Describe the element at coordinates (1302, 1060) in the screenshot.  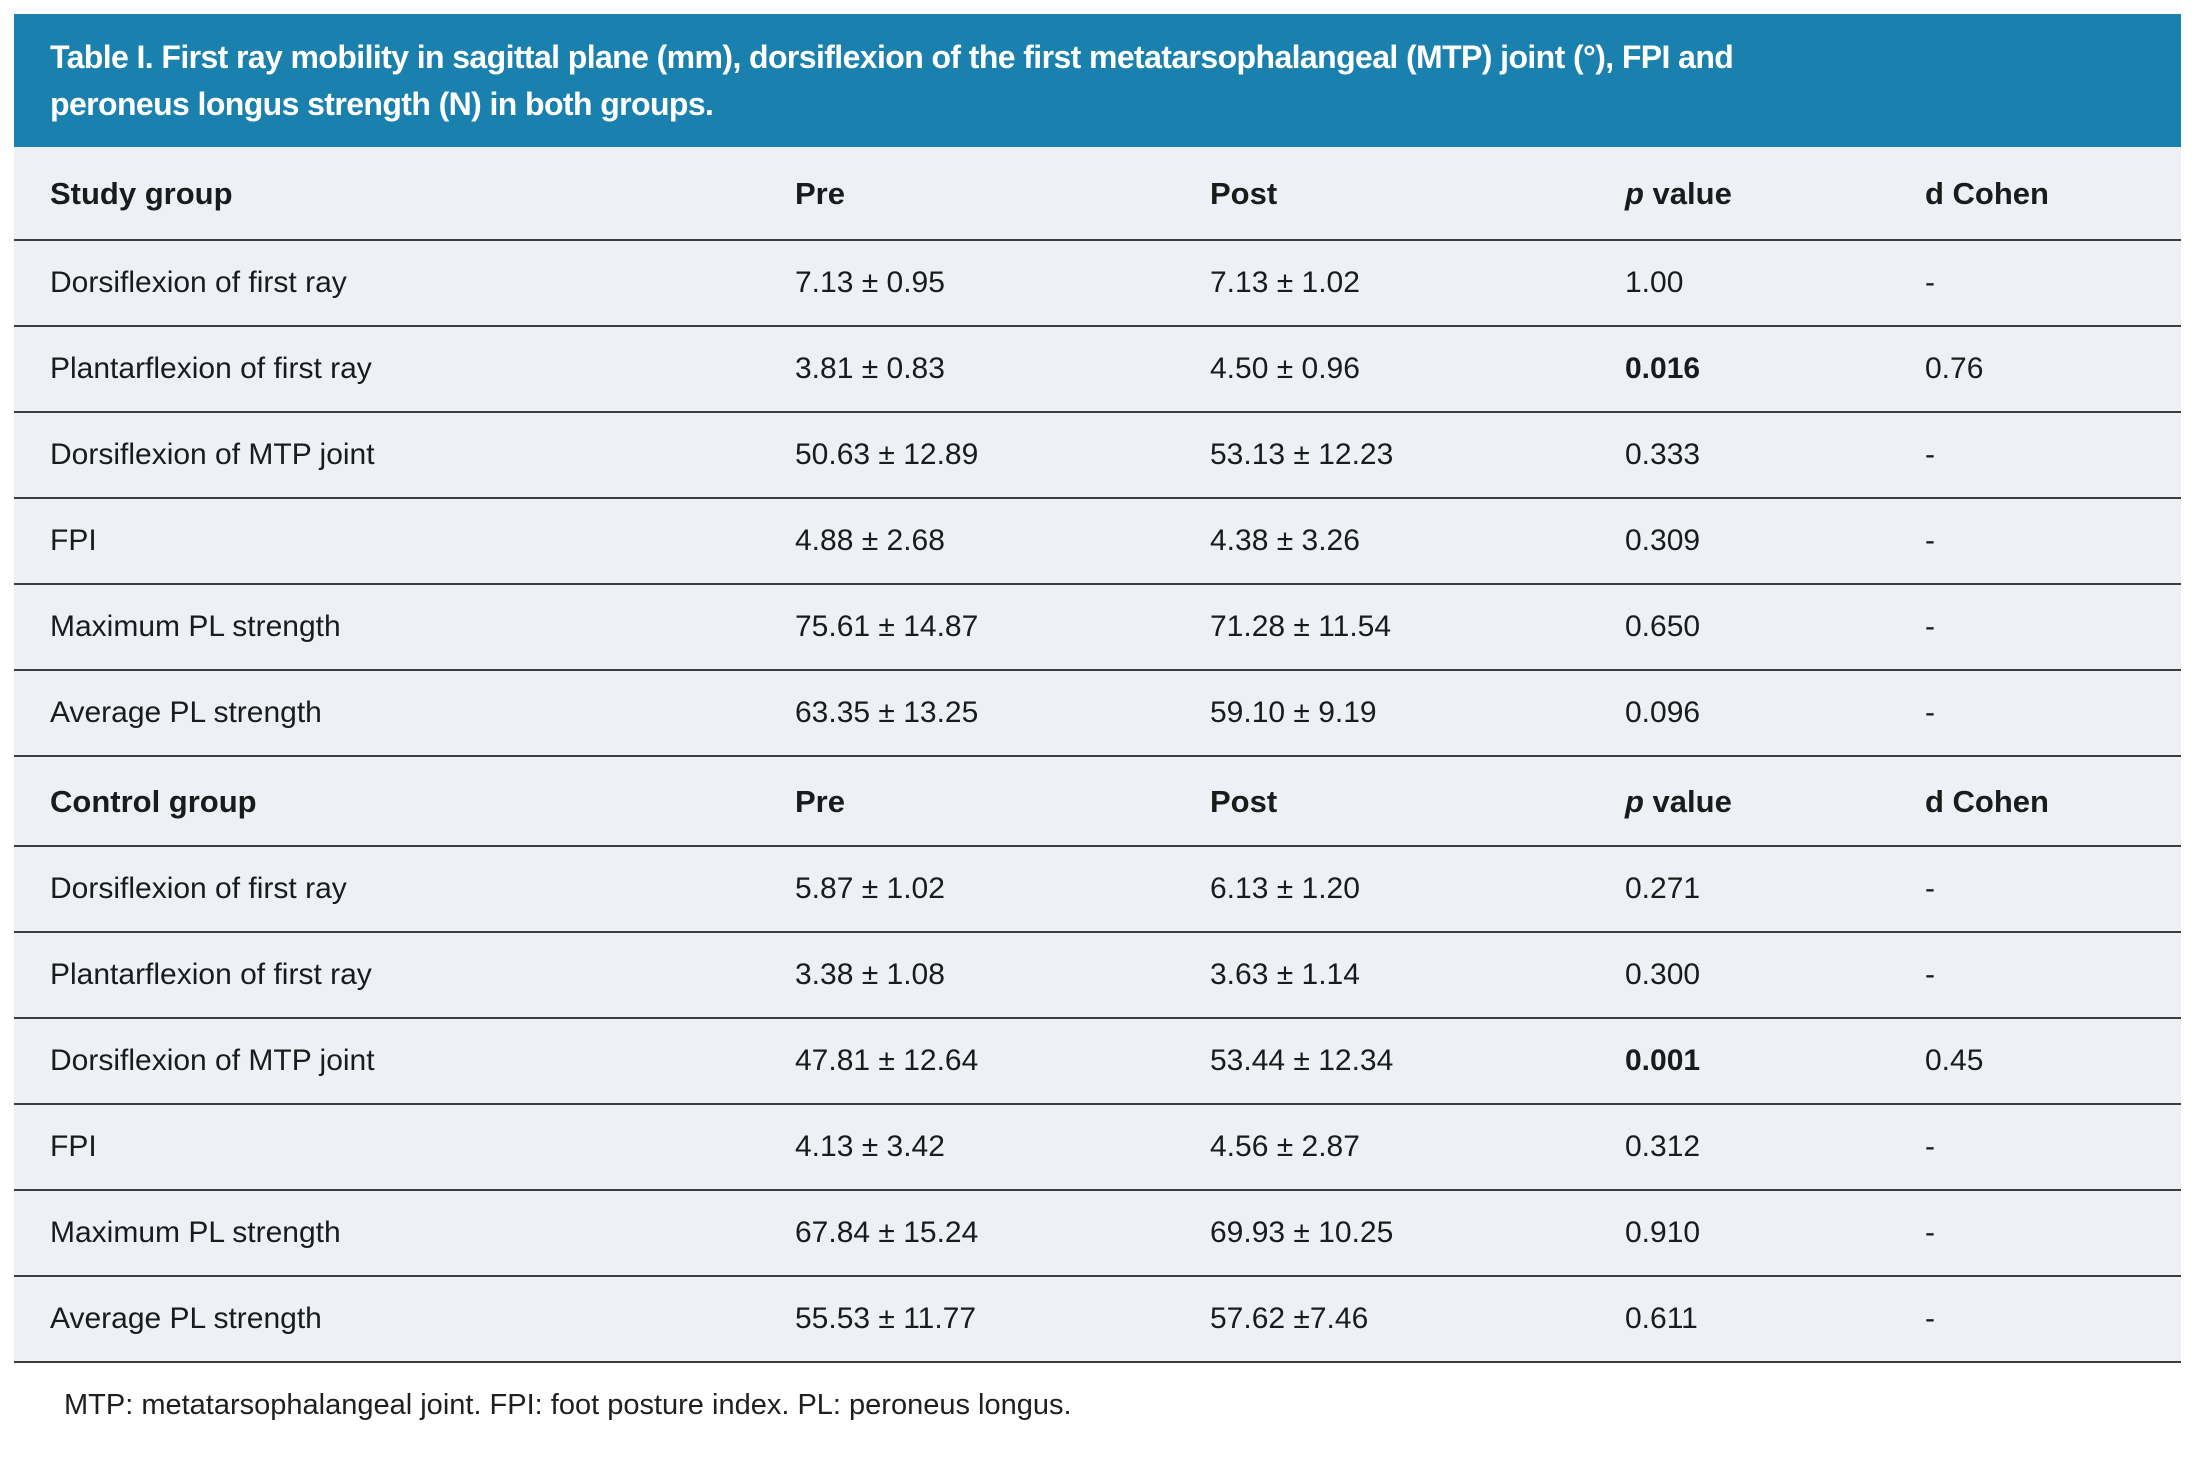
I see `cell-post: 53.44 ± 12.34` at that location.